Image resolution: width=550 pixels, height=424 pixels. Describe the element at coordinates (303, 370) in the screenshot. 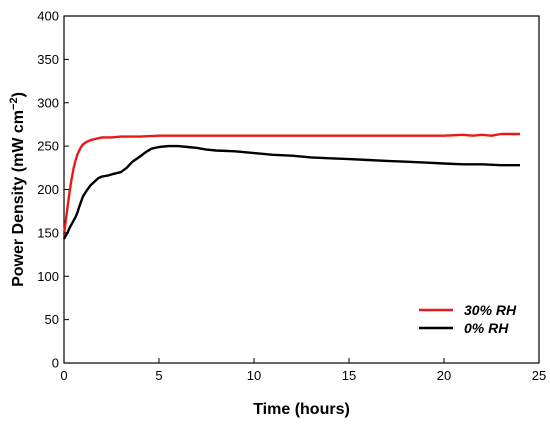

I see `x-axis-ticks: 0 5 10 15 20 25` at that location.